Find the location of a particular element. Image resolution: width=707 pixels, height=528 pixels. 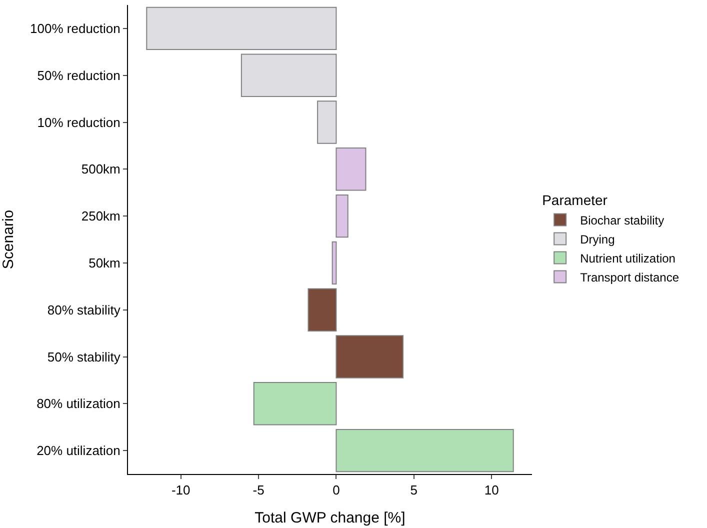

y-tick-label: 20% utilization is located at coordinates (78, 450).